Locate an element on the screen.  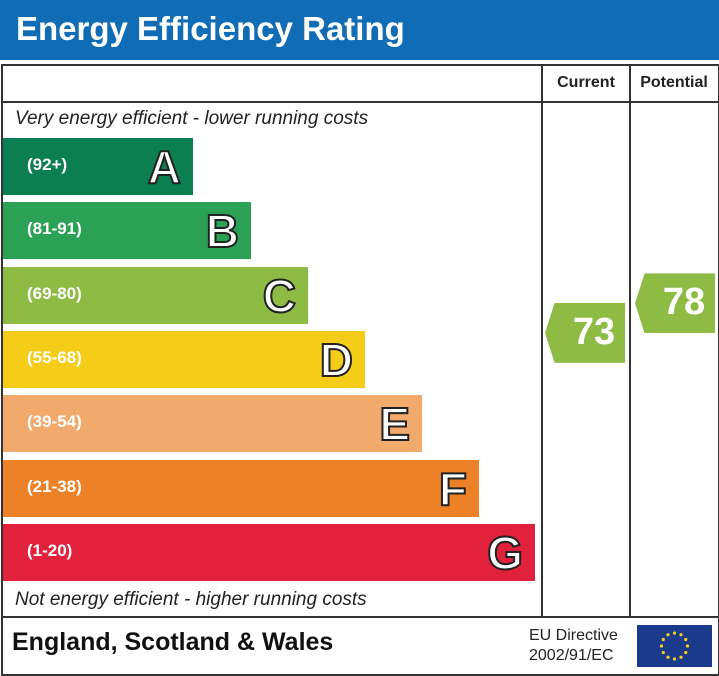
band-range: (81-91) is located at coordinates (54, 229).